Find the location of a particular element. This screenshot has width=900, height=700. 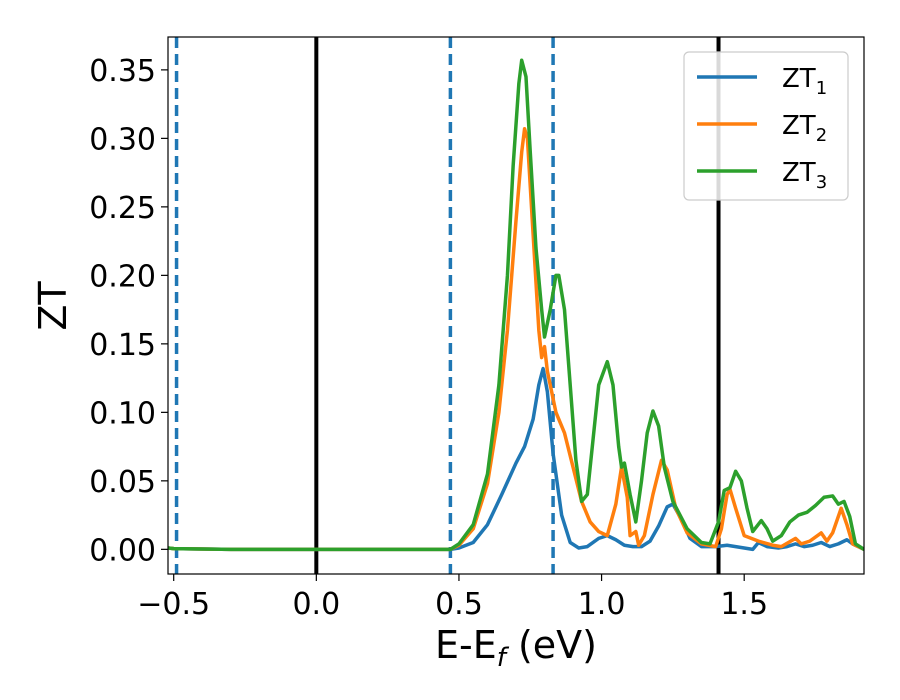

x-axis-title: E-Ef (eV) is located at coordinates (516, 648).